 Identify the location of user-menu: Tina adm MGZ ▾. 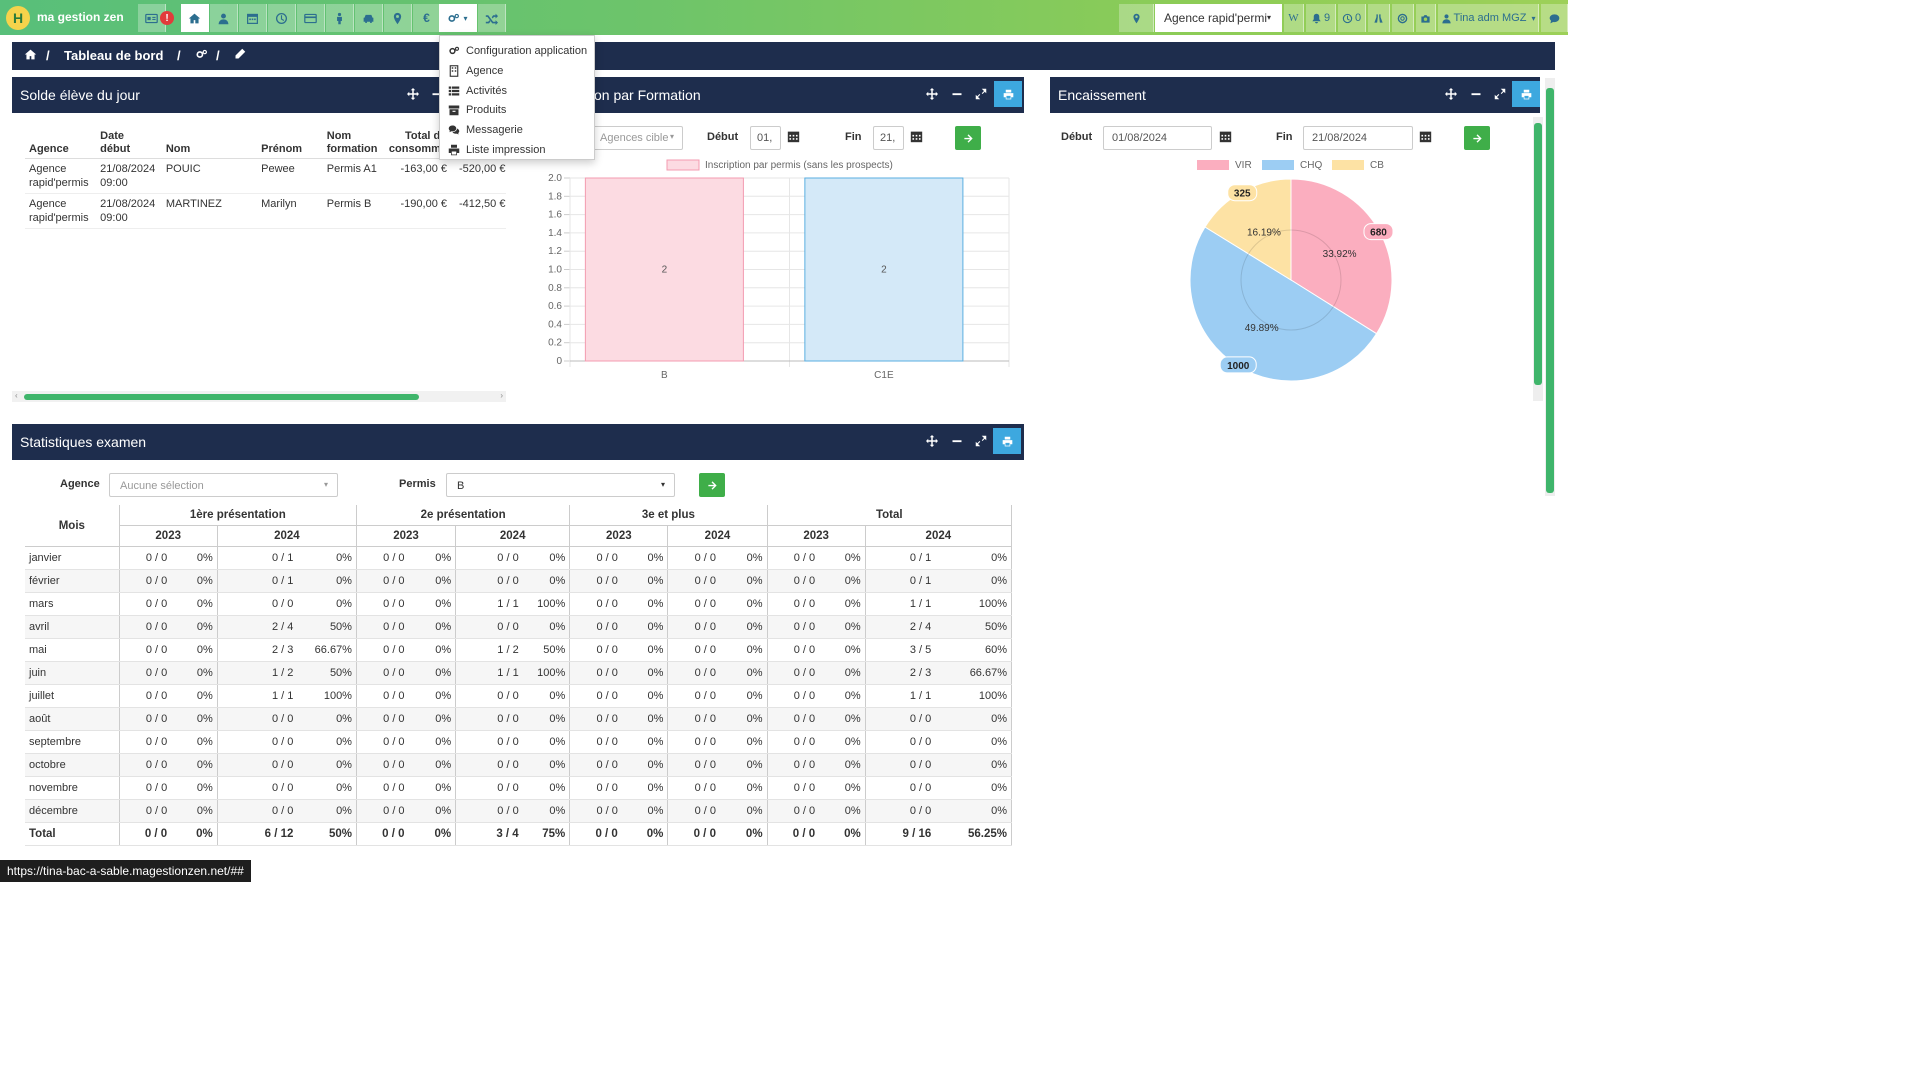
(1488, 18).